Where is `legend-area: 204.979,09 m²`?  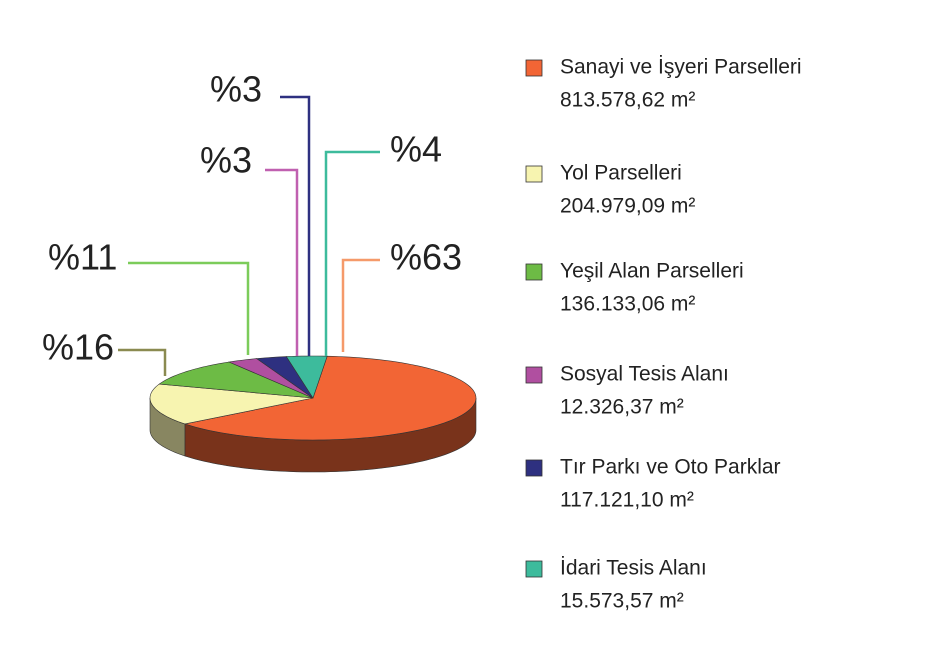 legend-area: 204.979,09 m² is located at coordinates (627, 206).